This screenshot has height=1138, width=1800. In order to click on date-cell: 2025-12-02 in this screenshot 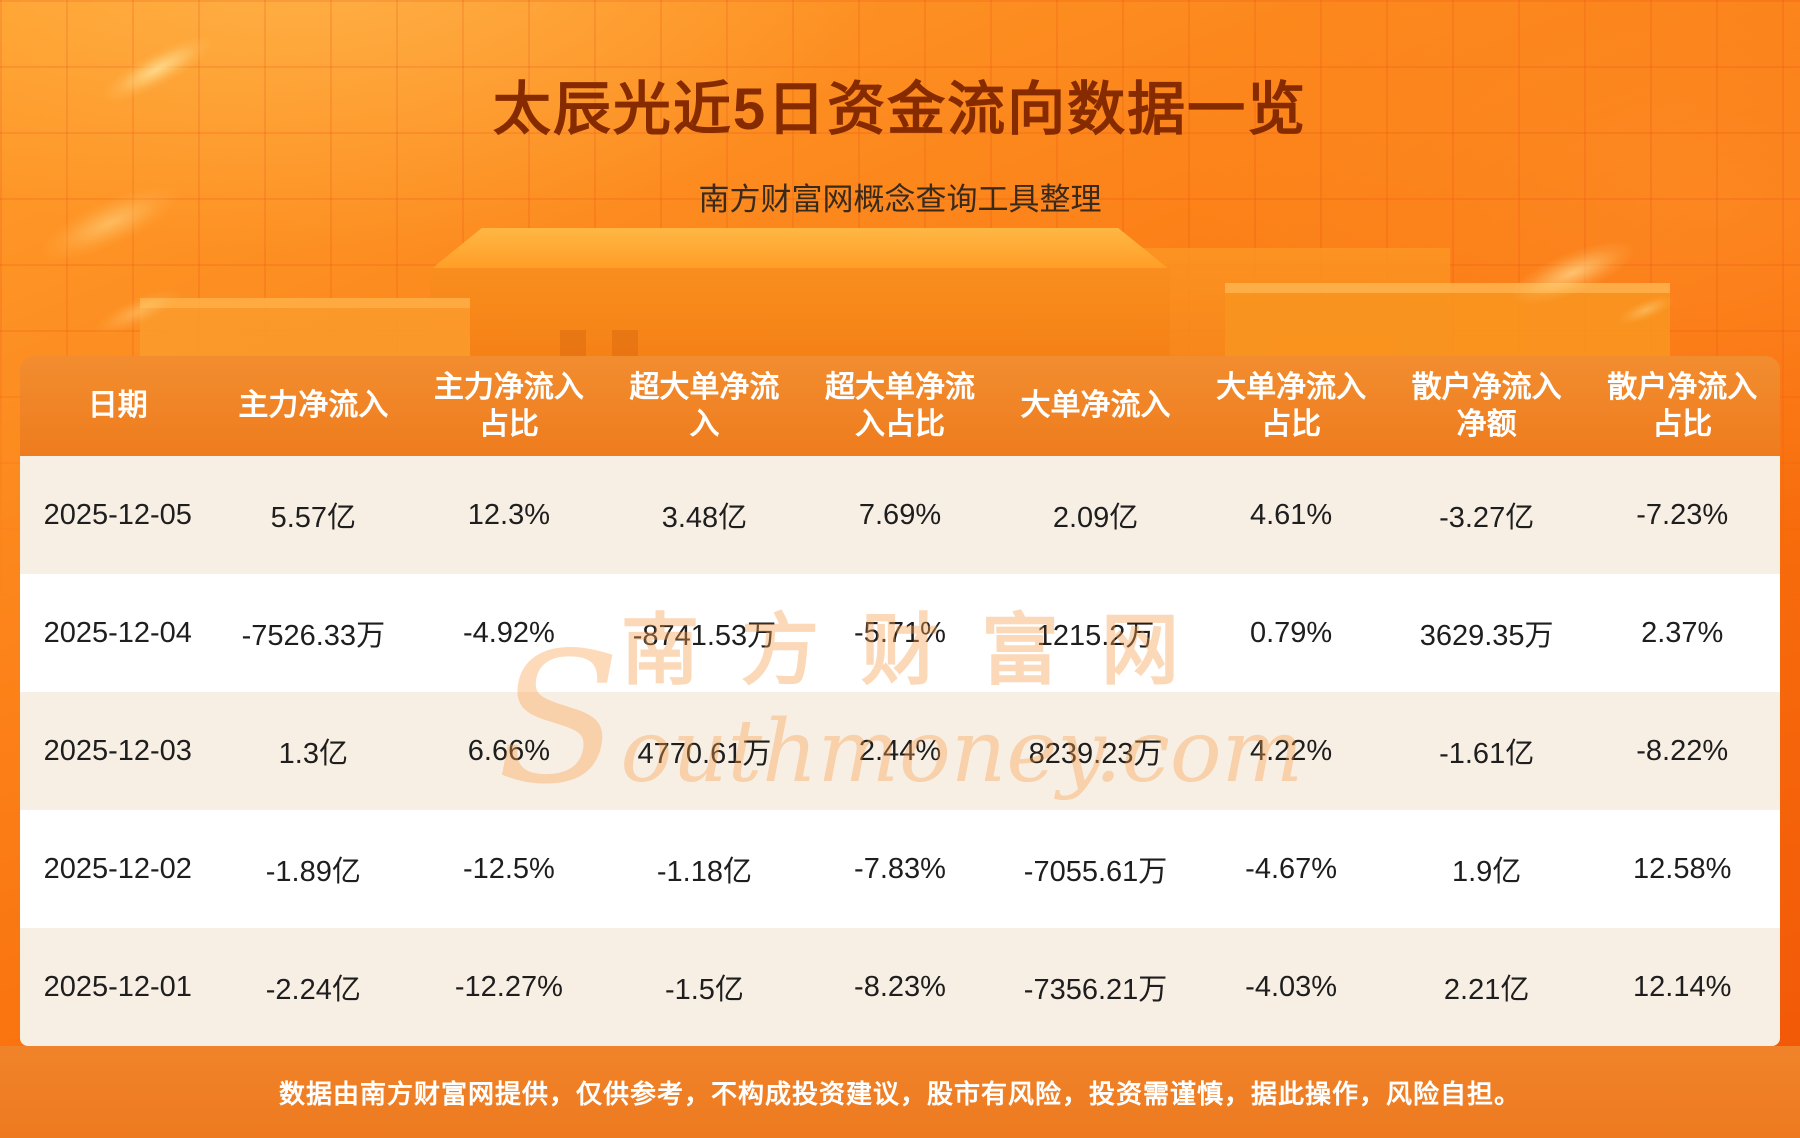, I will do `click(117, 868)`.